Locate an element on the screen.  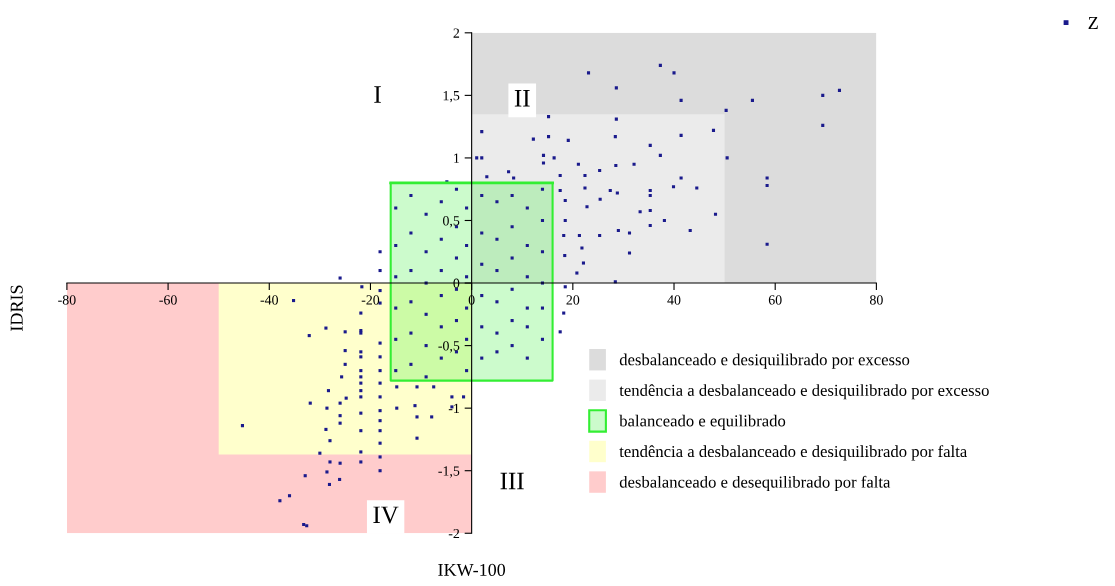
x-tick-label: 60 is located at coordinates (775, 300).